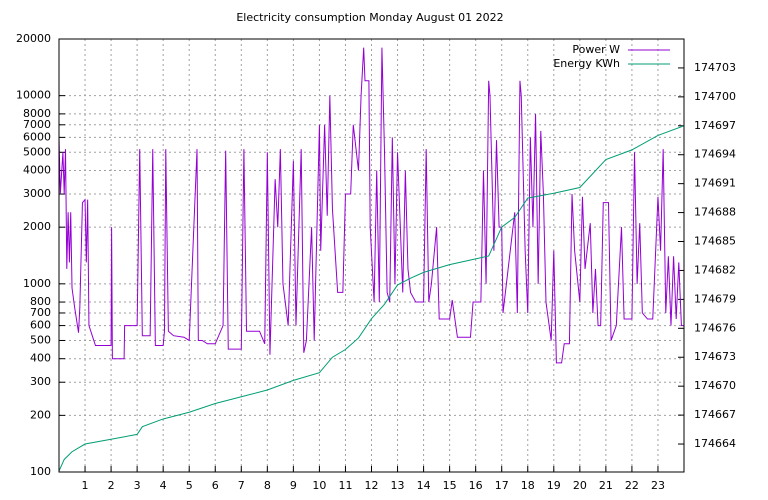 This screenshot has height=500, width=768. What do you see at coordinates (715, 356) in the screenshot?
I see `y2-tick-label: 174673` at bounding box center [715, 356].